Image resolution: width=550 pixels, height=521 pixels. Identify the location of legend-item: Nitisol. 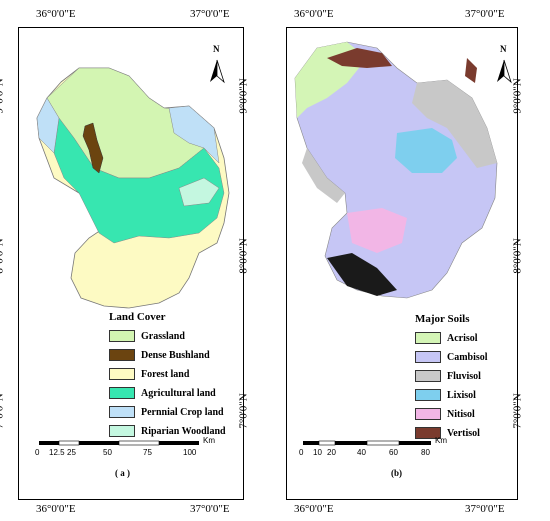
(445, 414).